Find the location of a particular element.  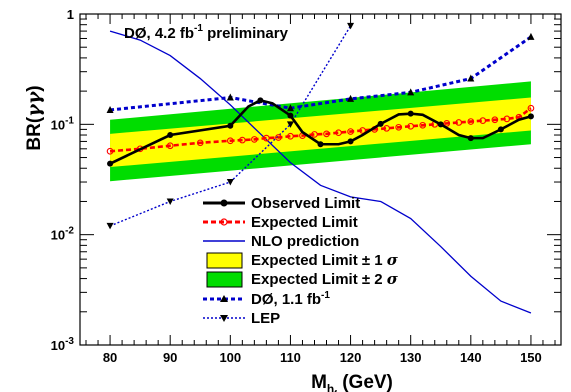

series-expected-line is located at coordinates (320, 130).